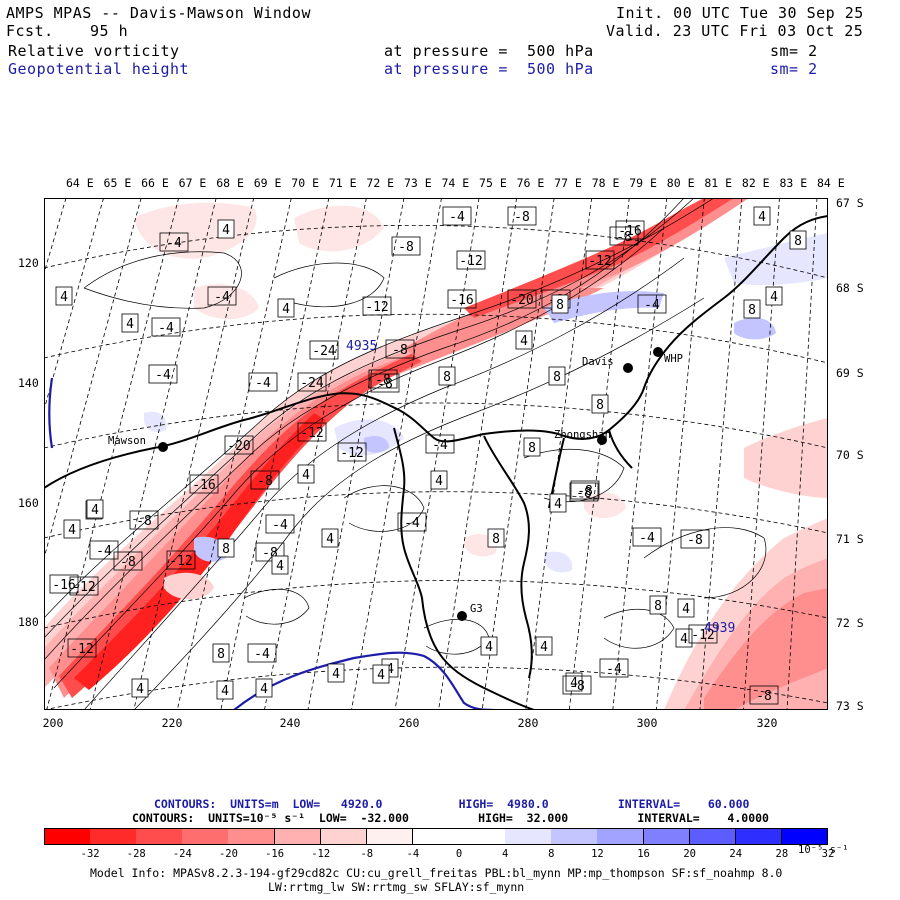 This screenshot has width=900, height=900. What do you see at coordinates (489, 51) in the screenshot?
I see `field1-level: at pressure = 500 hPa` at bounding box center [489, 51].